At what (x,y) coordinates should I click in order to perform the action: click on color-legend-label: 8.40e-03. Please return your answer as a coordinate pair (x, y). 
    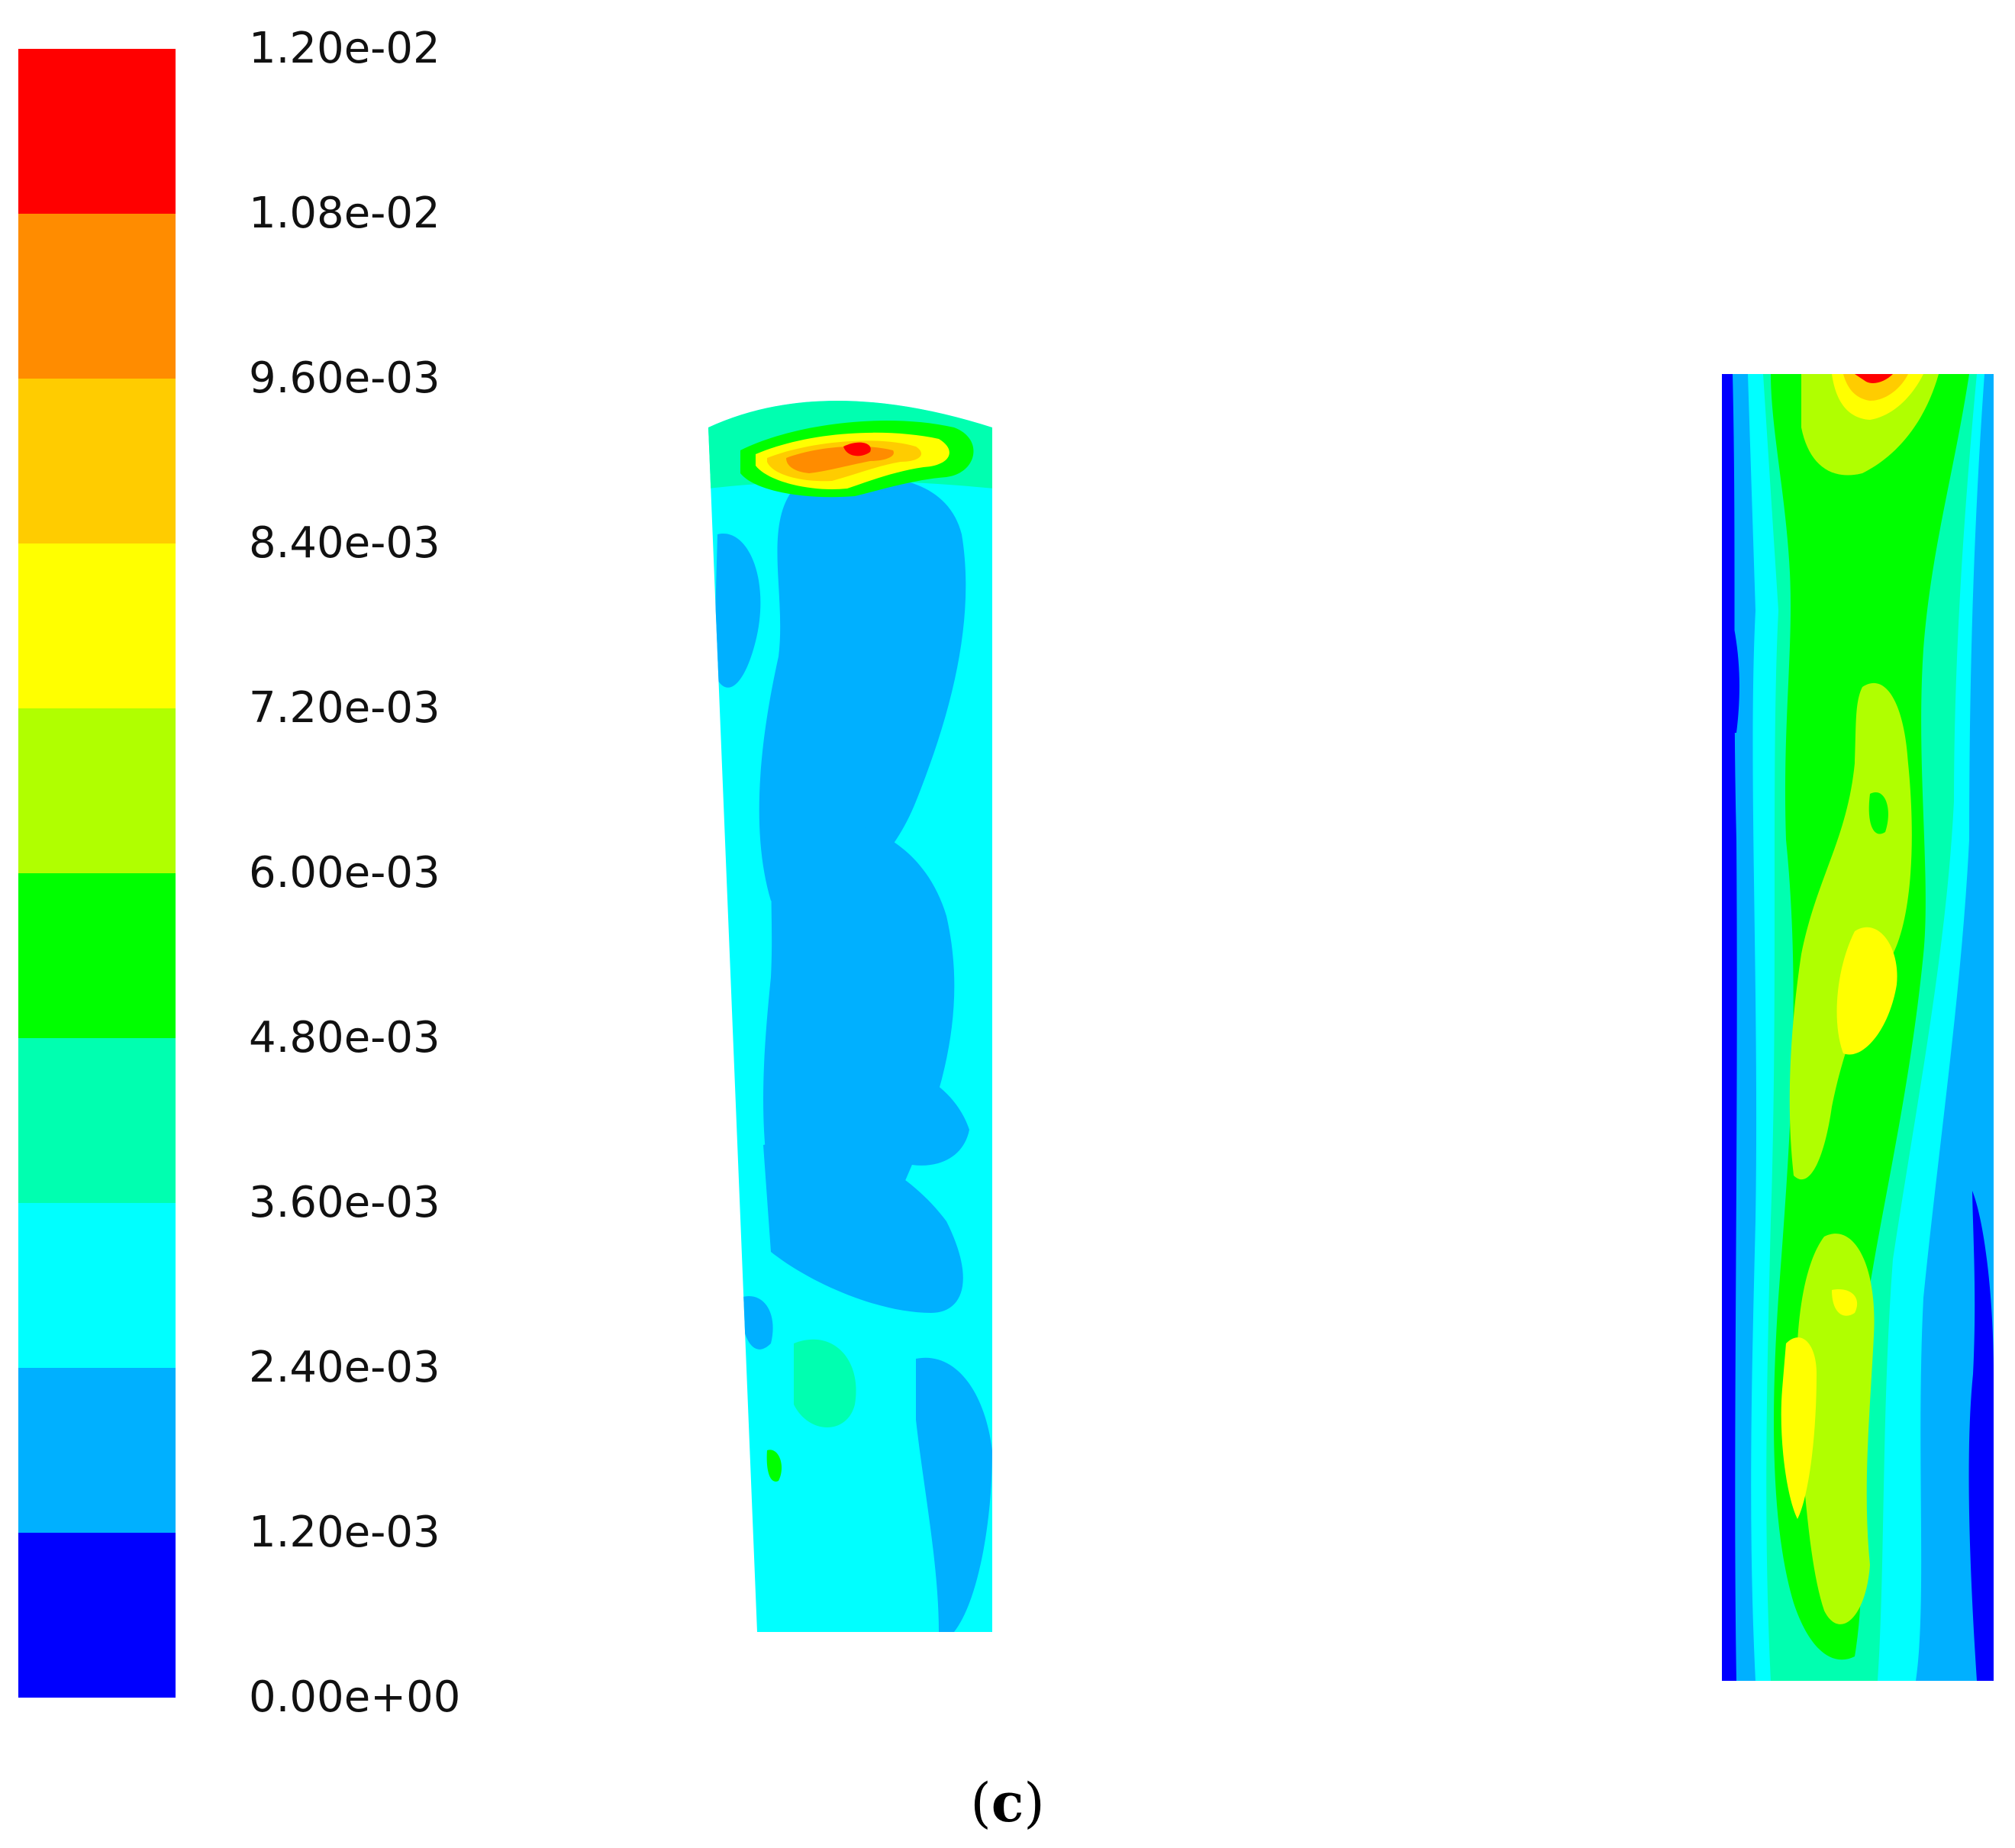
    Looking at the image, I should click on (344, 543).